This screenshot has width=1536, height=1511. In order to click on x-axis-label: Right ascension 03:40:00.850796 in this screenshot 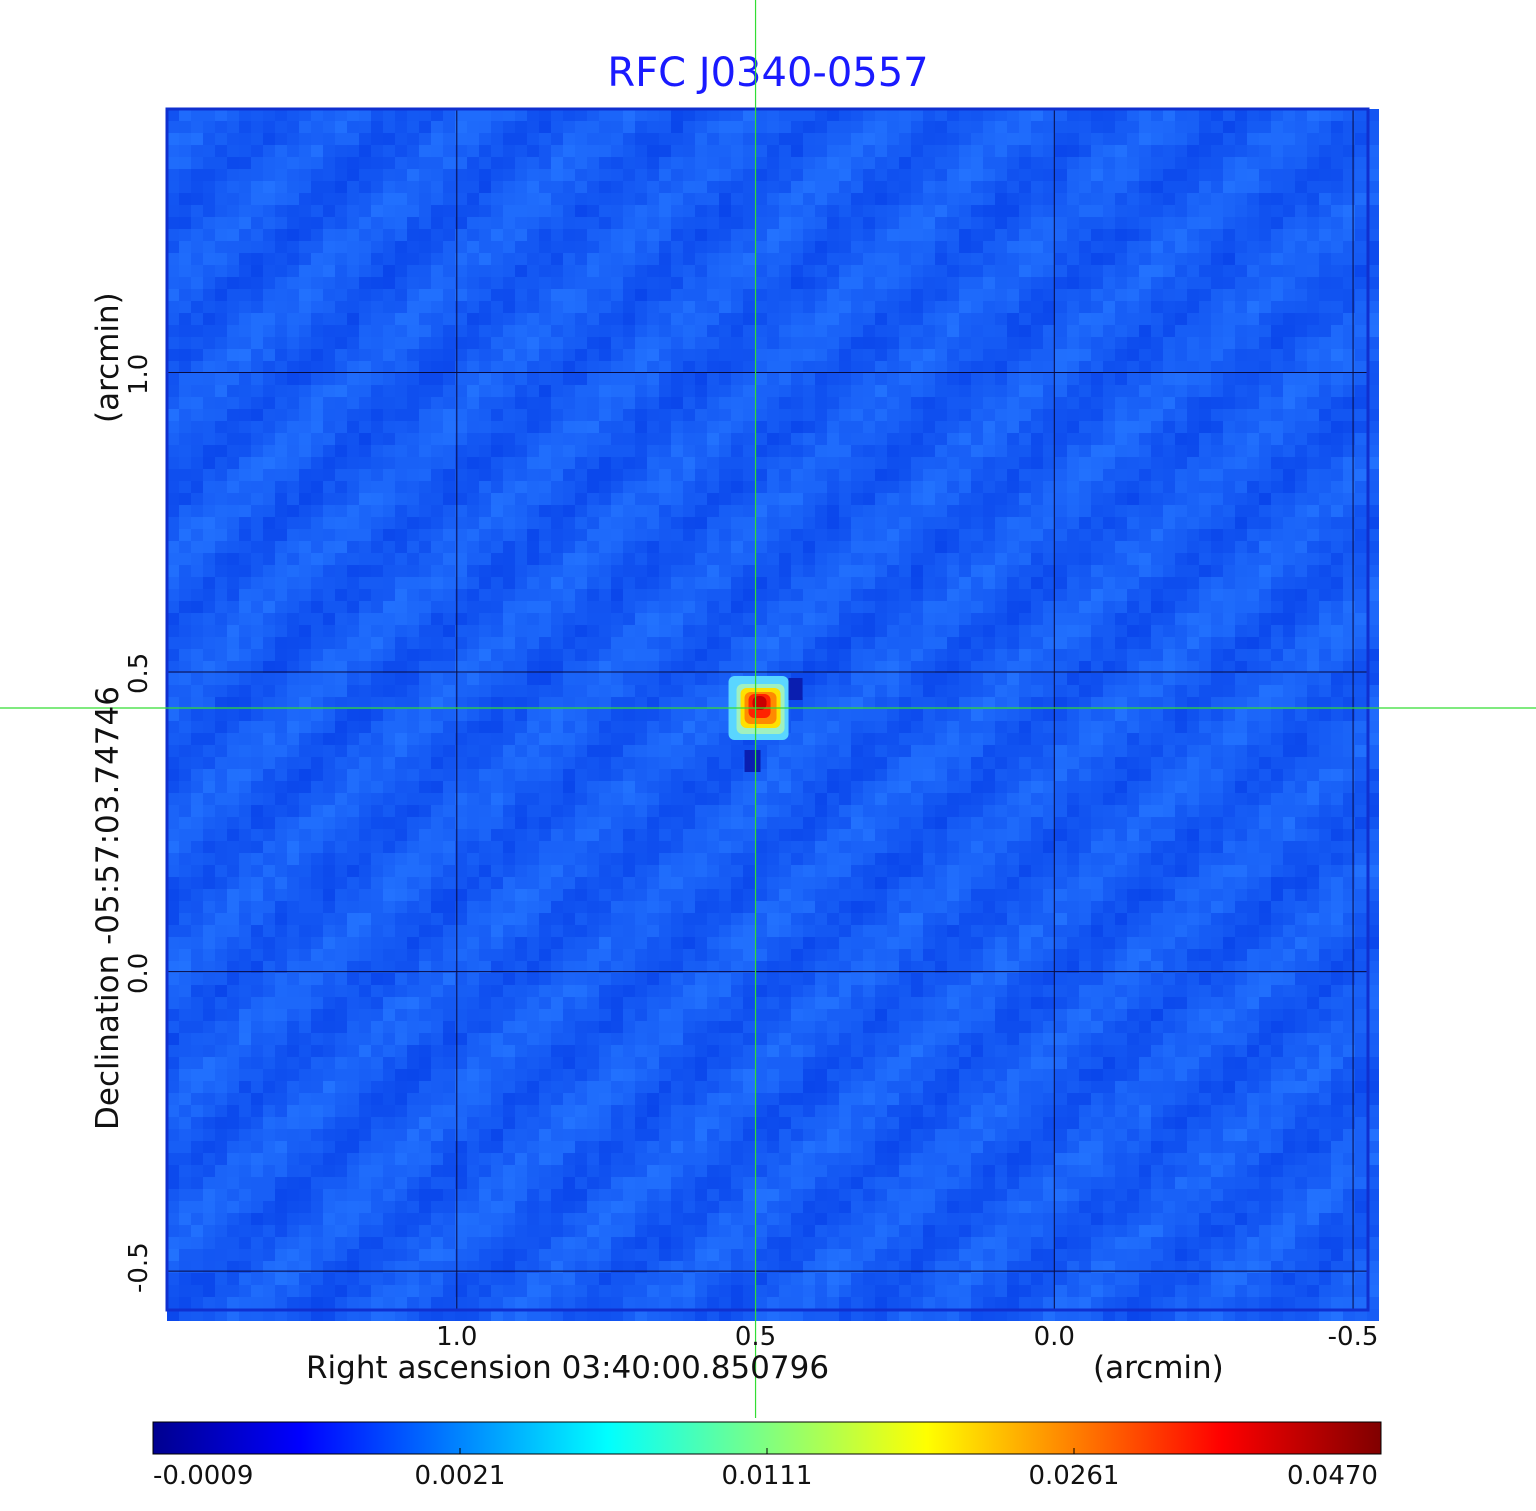, I will do `click(568, 1368)`.